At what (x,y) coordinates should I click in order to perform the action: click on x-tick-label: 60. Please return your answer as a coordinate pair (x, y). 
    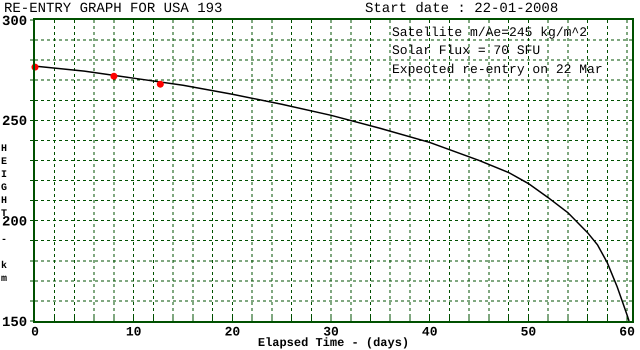
    Looking at the image, I should click on (627, 332).